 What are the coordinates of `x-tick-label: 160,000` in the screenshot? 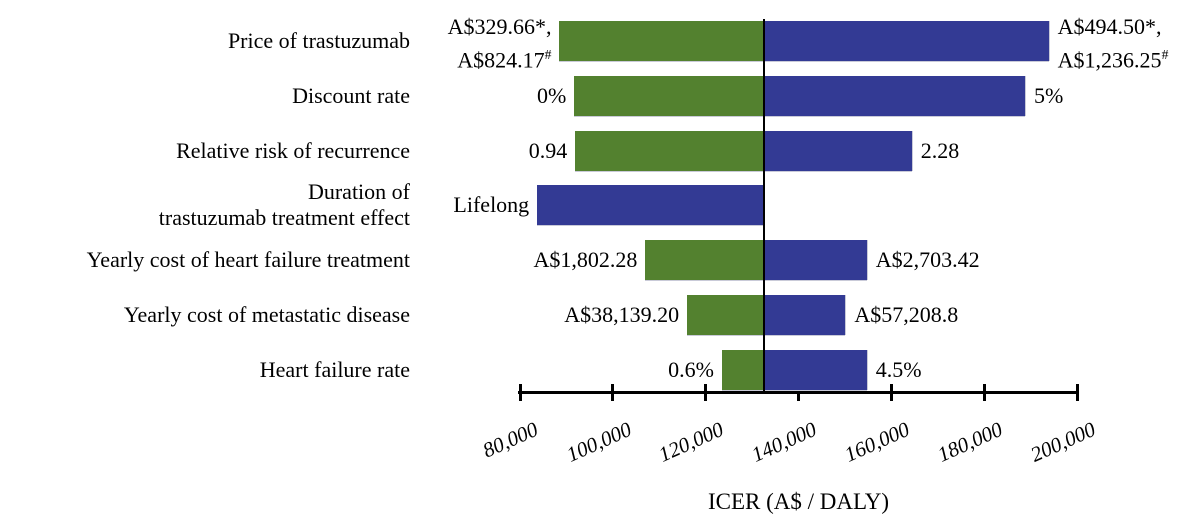 It's located at (877, 442).